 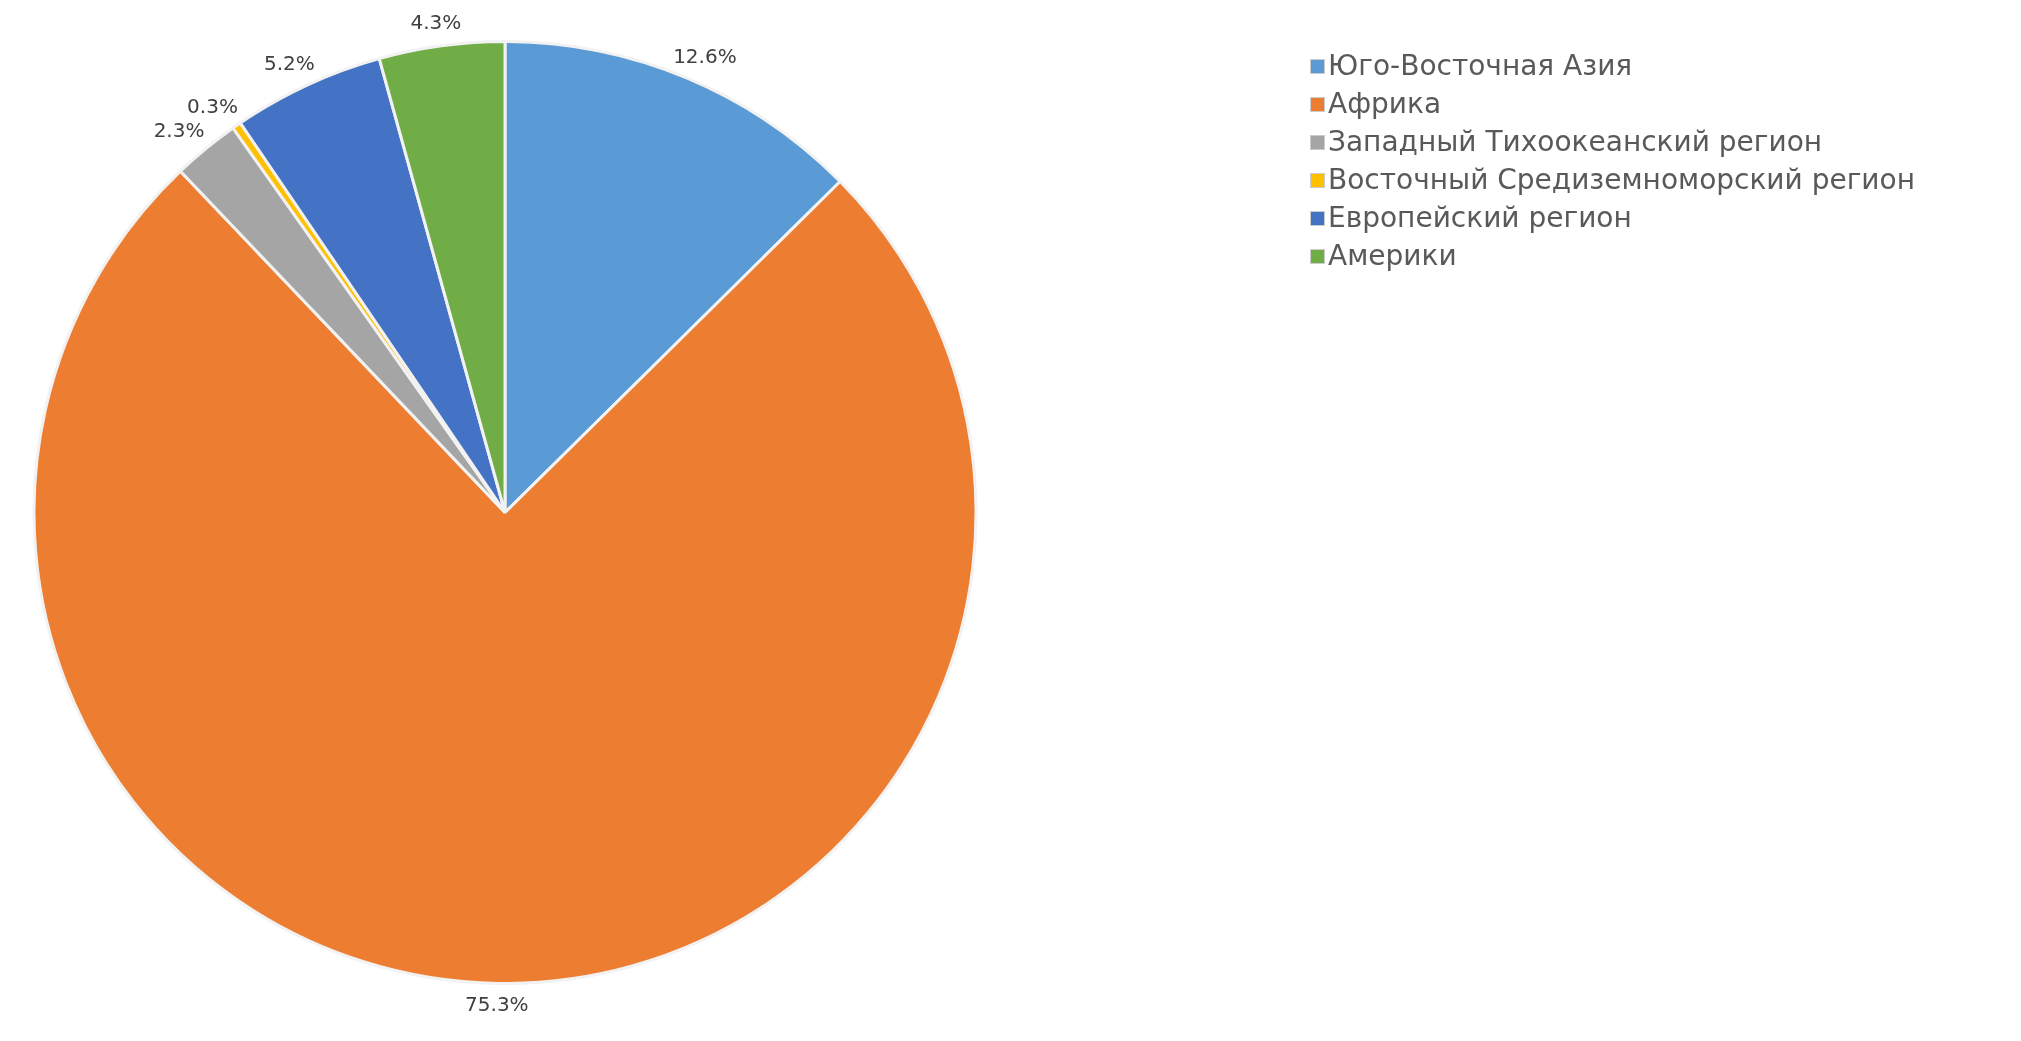 What do you see at coordinates (212, 105) in the screenshot?
I see `data-label: 0.3%` at bounding box center [212, 105].